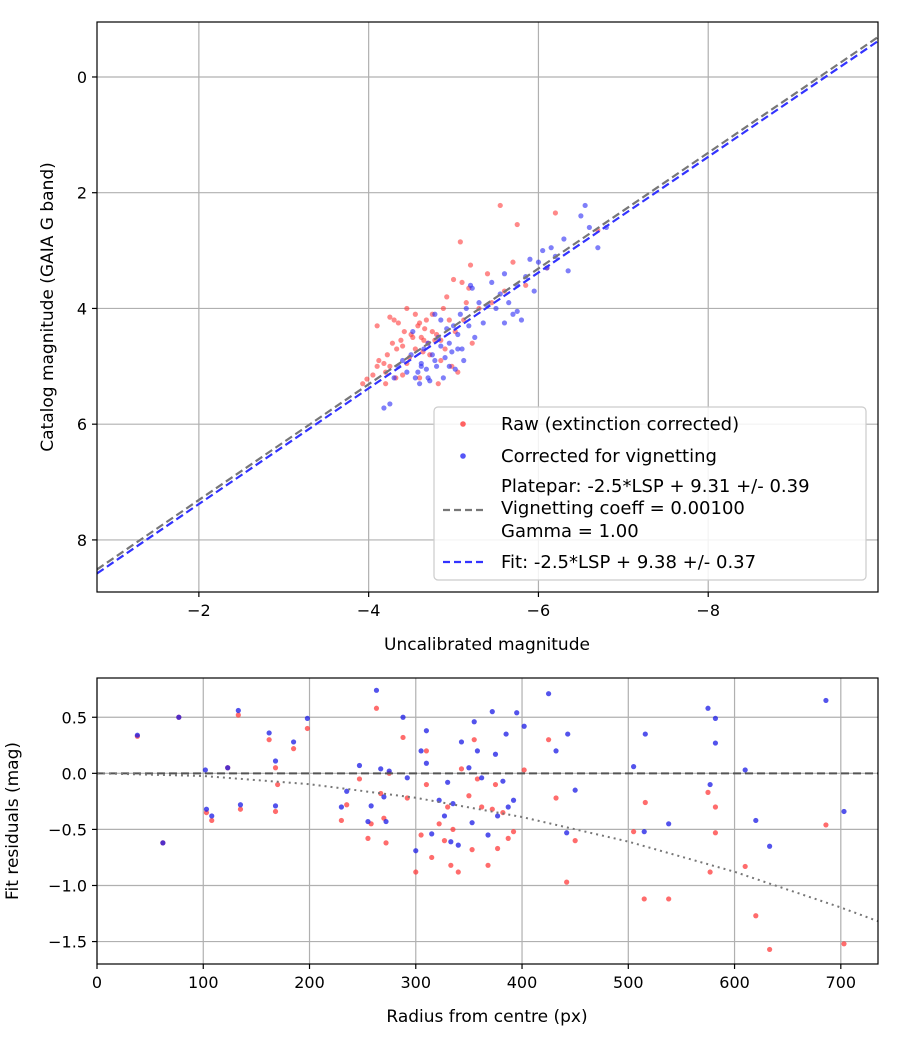 Image resolution: width=900 pixels, height=1050 pixels. I want to click on legend-marker-raw, so click(463, 424).